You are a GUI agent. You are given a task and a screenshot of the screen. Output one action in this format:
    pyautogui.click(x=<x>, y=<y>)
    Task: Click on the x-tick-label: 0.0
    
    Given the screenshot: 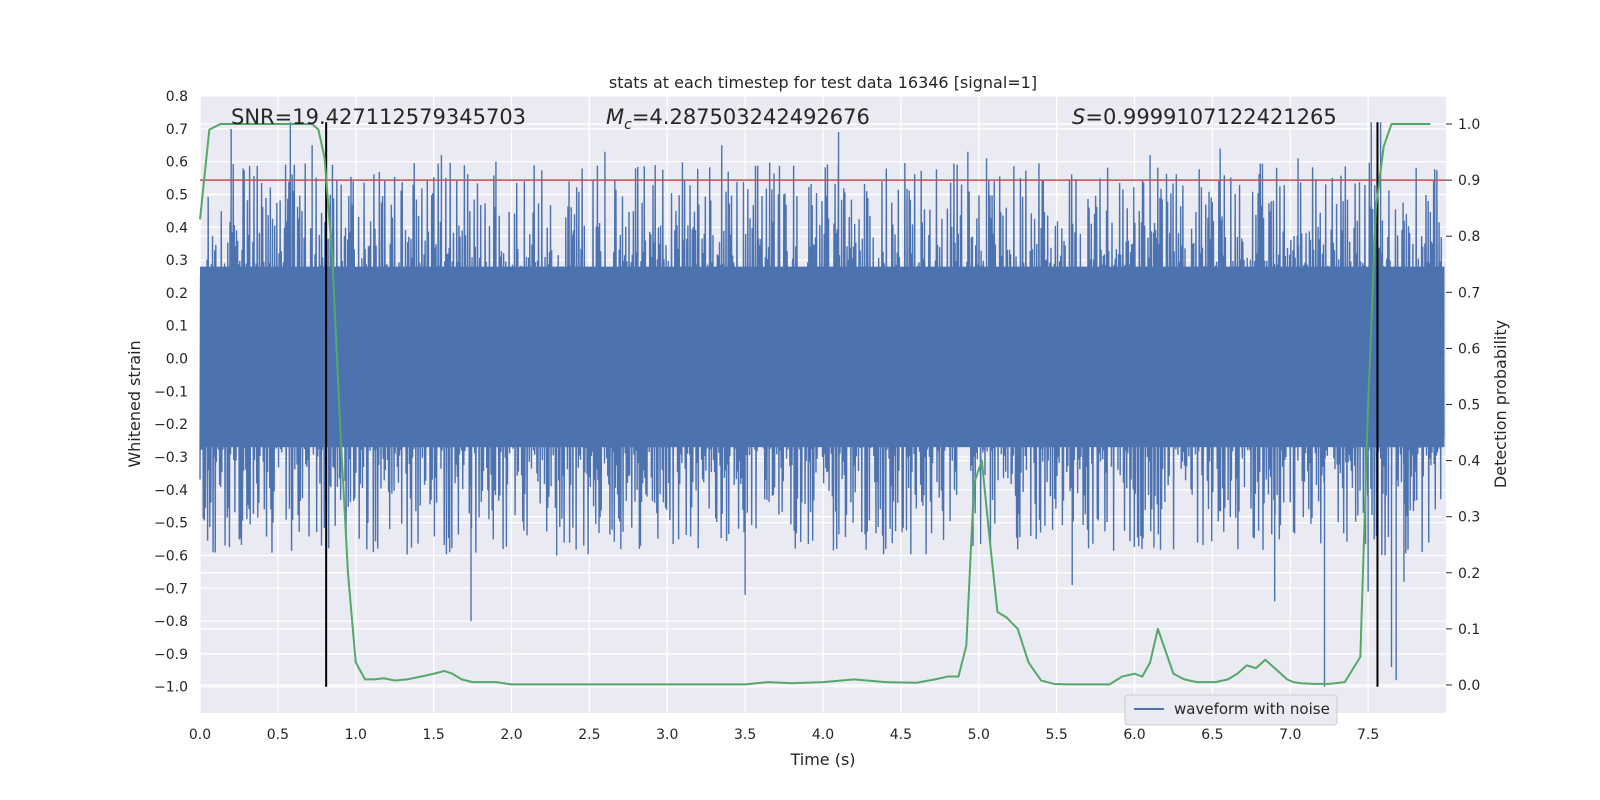 What is the action you would take?
    pyautogui.click(x=200, y=735)
    